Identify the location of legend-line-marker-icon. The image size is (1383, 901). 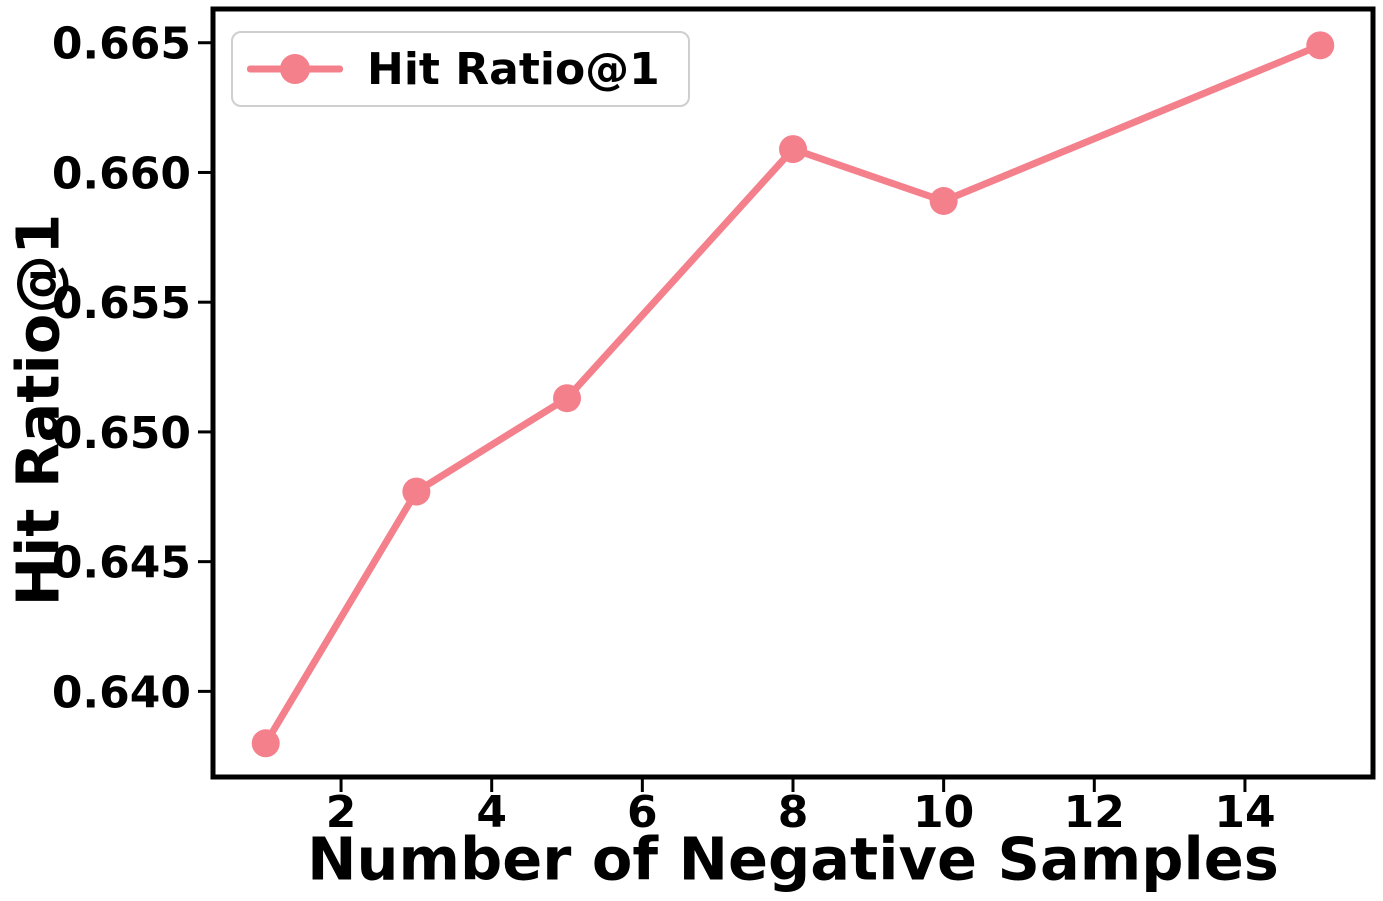
(295, 69).